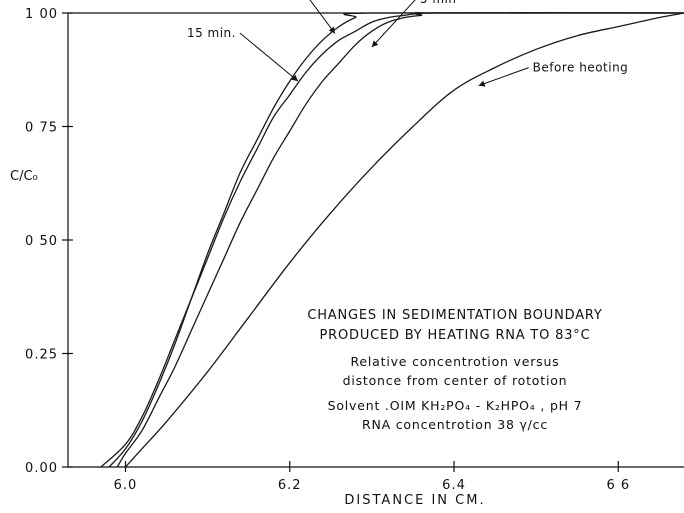  What do you see at coordinates (455, 315) in the screenshot?
I see `chart-title-line-1: CHANGES IN SEDIMENTATION BOUNDARY` at bounding box center [455, 315].